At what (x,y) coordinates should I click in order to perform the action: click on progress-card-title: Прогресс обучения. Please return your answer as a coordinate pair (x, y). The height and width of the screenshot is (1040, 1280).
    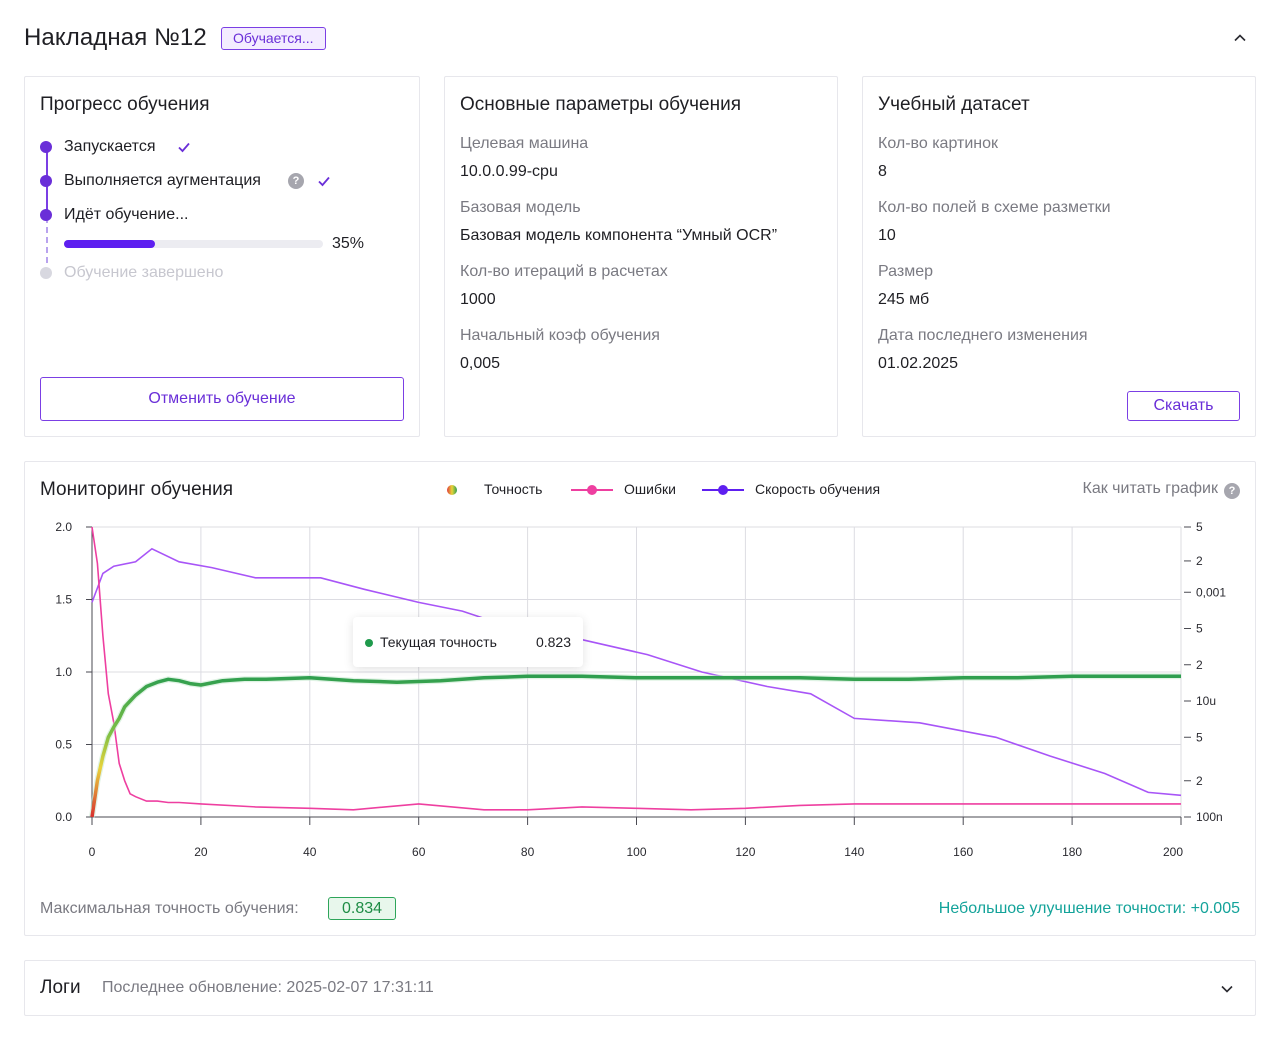
    Looking at the image, I should click on (125, 104).